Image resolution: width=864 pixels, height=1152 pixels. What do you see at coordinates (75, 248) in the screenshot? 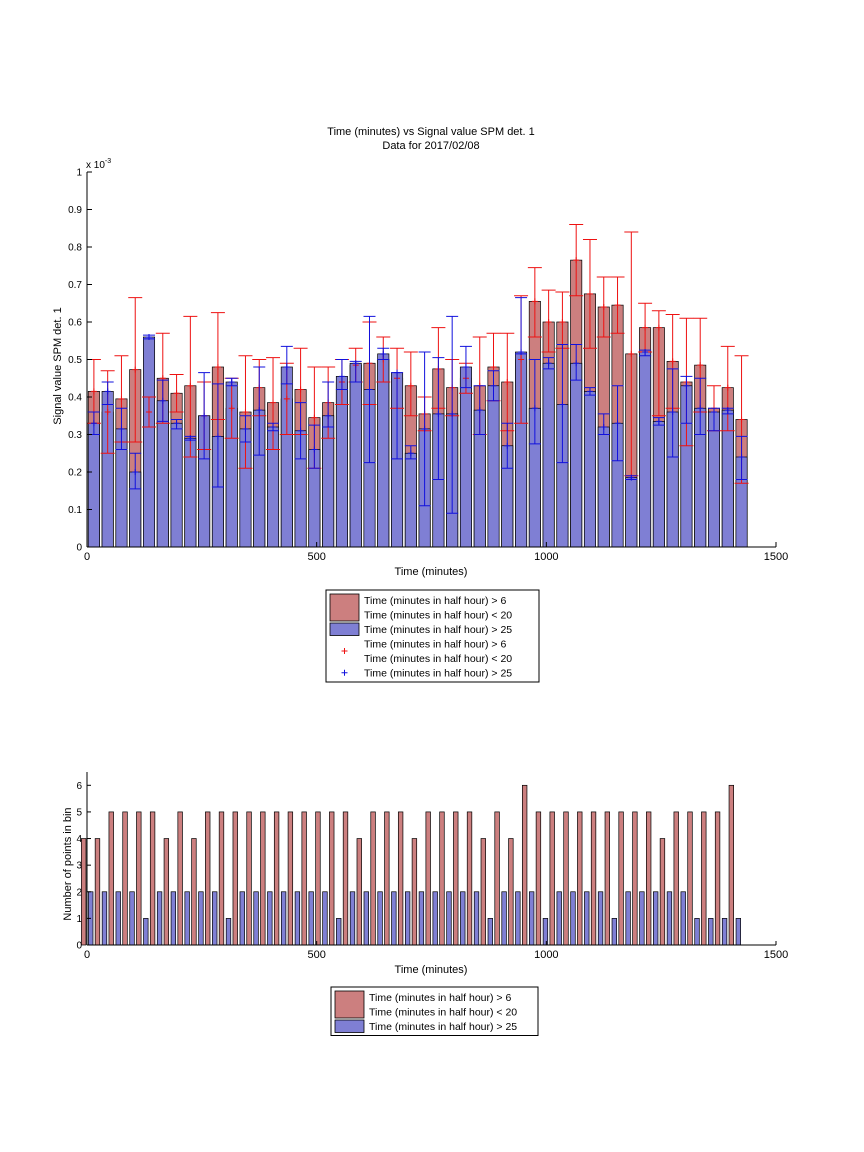
I see `top-y-tick-label: 0.8` at bounding box center [75, 248].